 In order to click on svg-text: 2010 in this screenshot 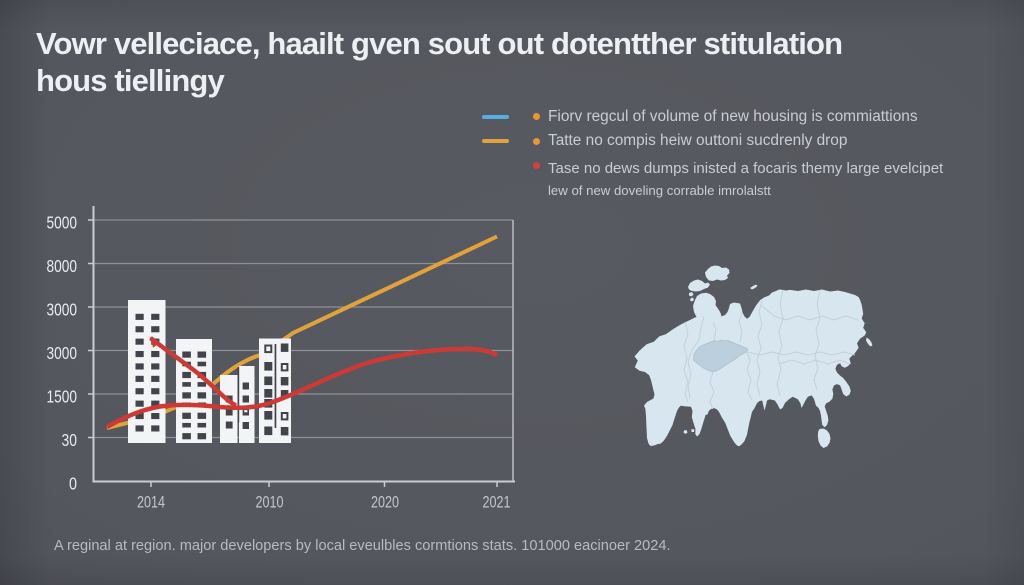, I will do `click(270, 502)`.